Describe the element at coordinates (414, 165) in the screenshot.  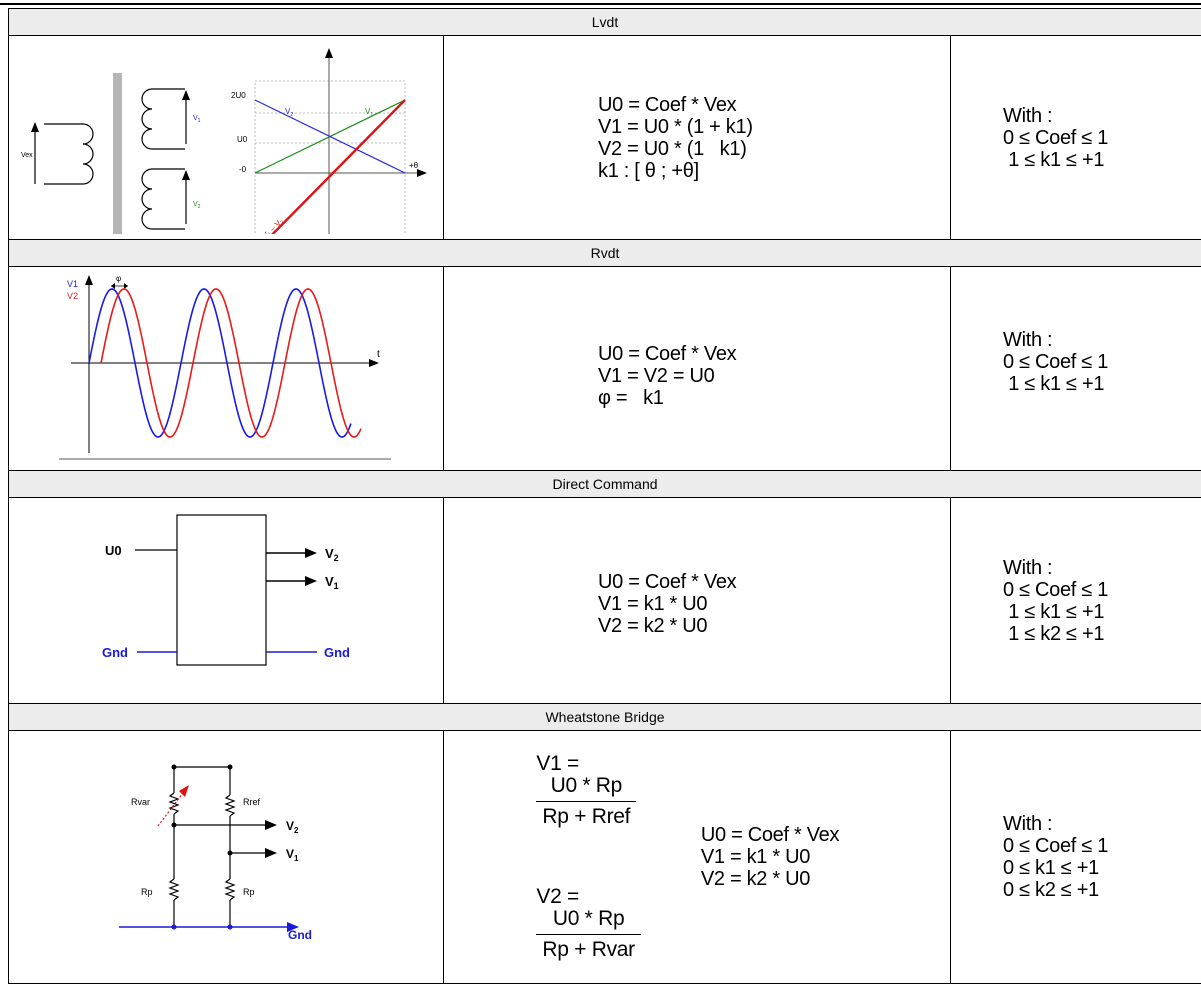
I see `lvdt-x-label: +θ` at that location.